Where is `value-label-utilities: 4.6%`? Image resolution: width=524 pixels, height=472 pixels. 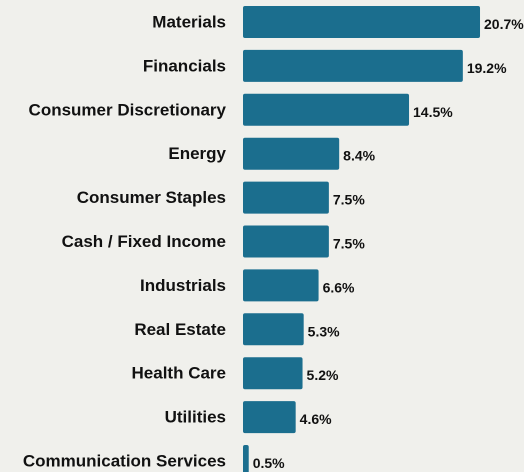 value-label-utilities: 4.6% is located at coordinates (316, 419).